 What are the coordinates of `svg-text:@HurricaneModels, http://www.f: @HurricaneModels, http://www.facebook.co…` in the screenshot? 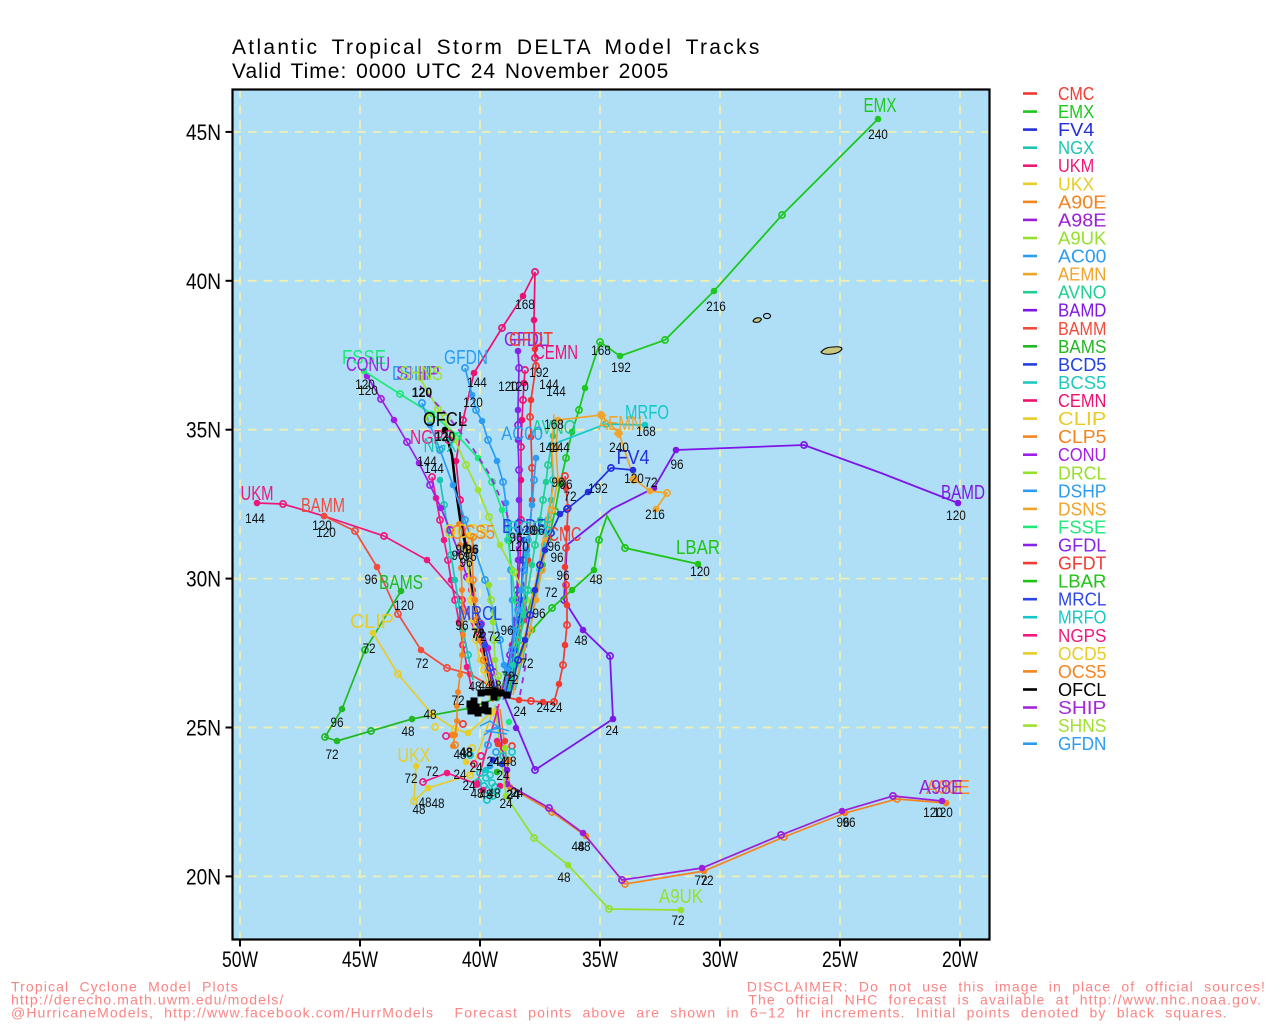 It's located at (619, 1013).